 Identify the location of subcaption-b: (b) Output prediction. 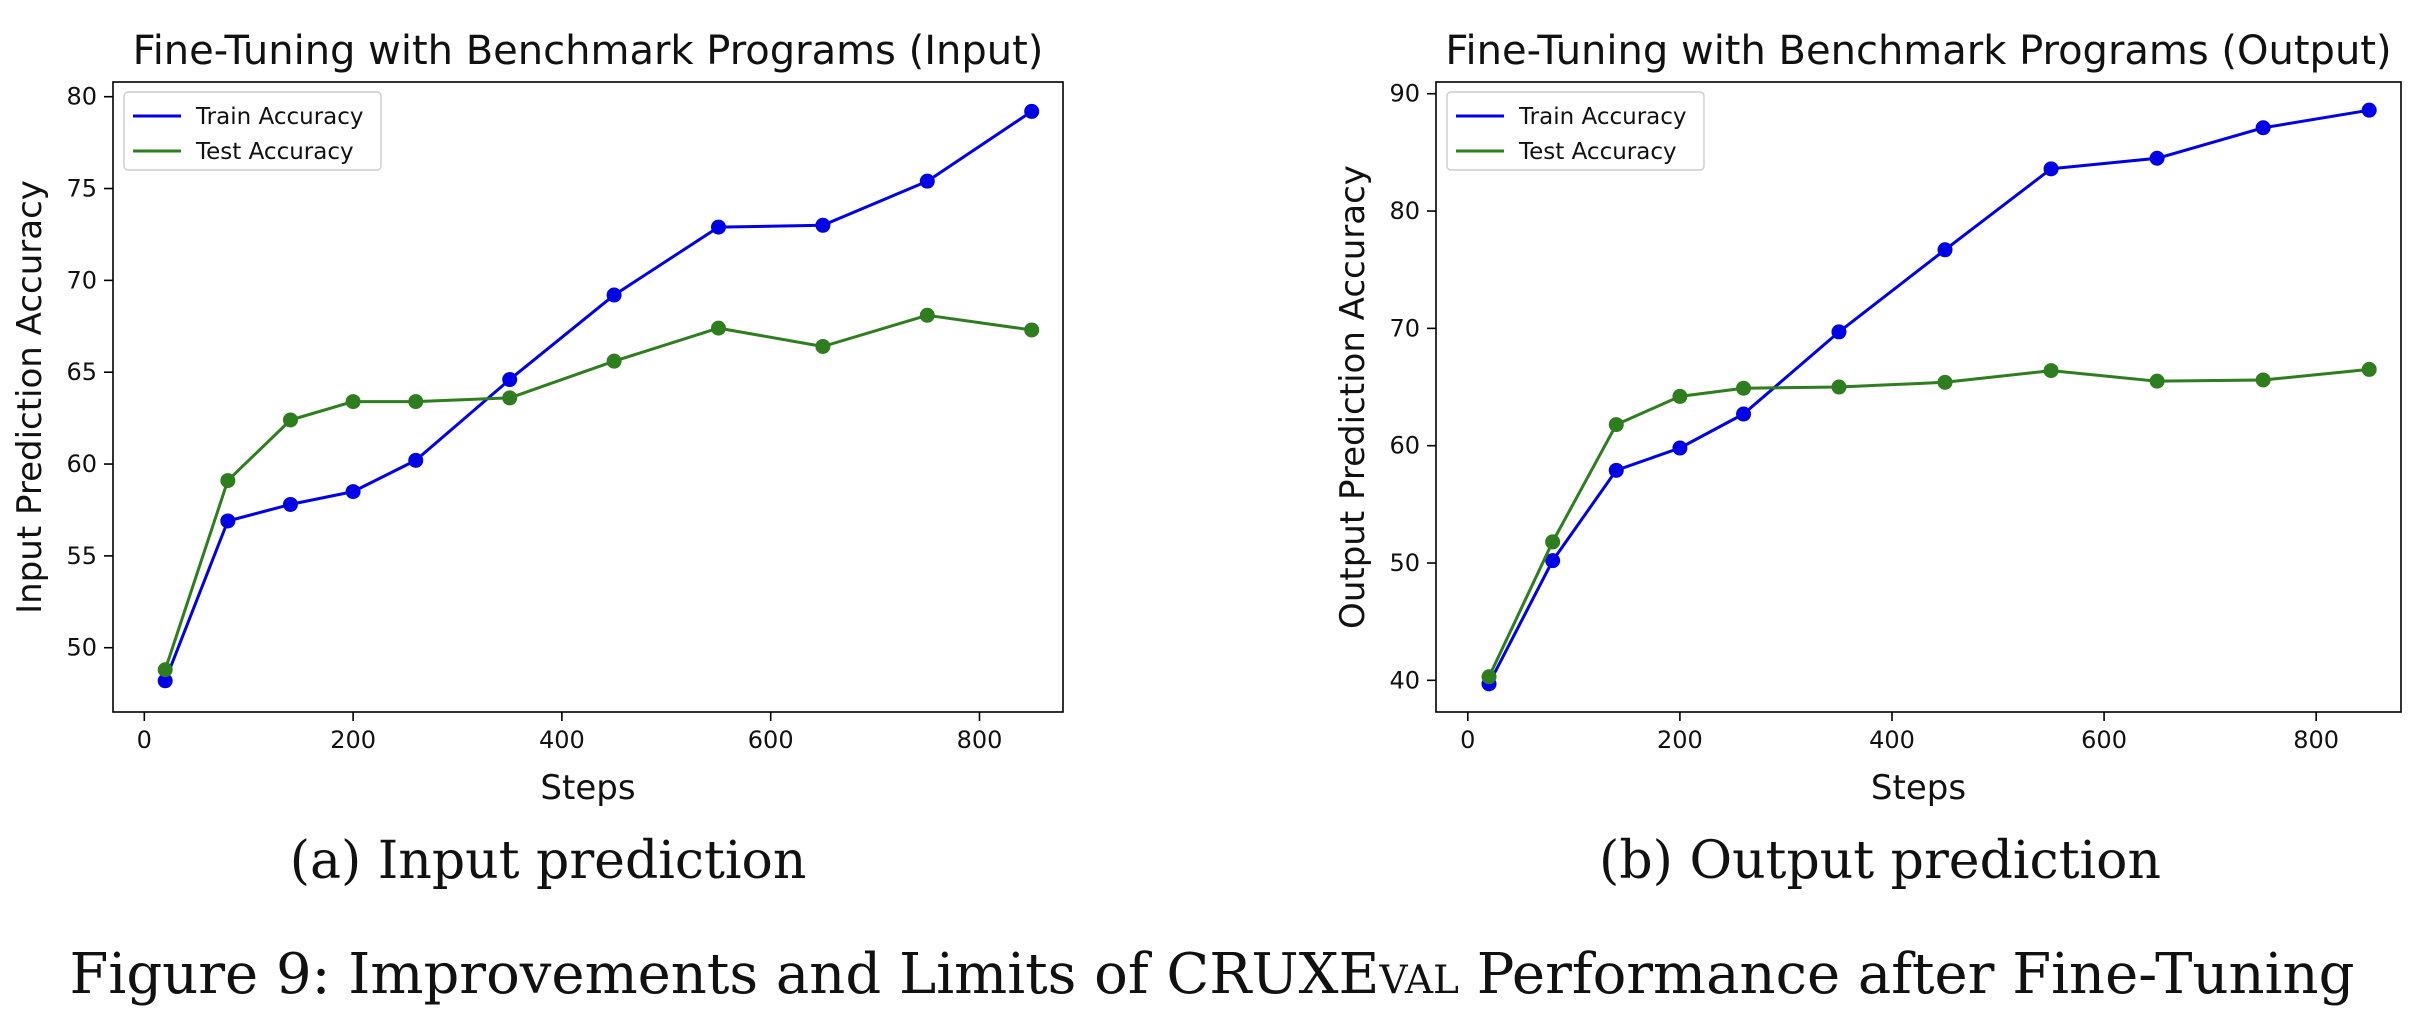
(1880, 861).